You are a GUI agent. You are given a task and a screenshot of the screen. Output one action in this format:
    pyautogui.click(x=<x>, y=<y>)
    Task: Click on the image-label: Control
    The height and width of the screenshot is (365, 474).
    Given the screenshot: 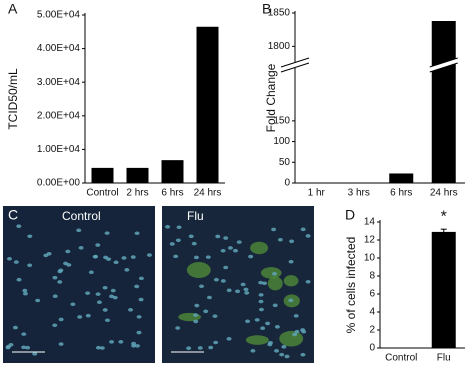 What is the action you would take?
    pyautogui.click(x=81, y=216)
    